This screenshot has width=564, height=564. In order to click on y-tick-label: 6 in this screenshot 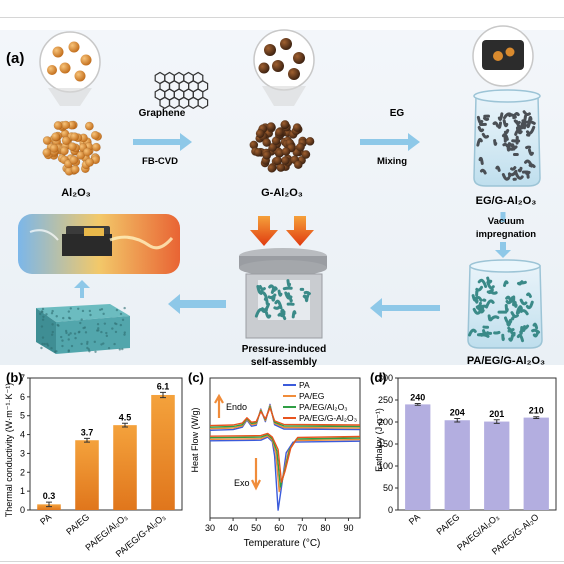, I will do `click(22, 397)`.